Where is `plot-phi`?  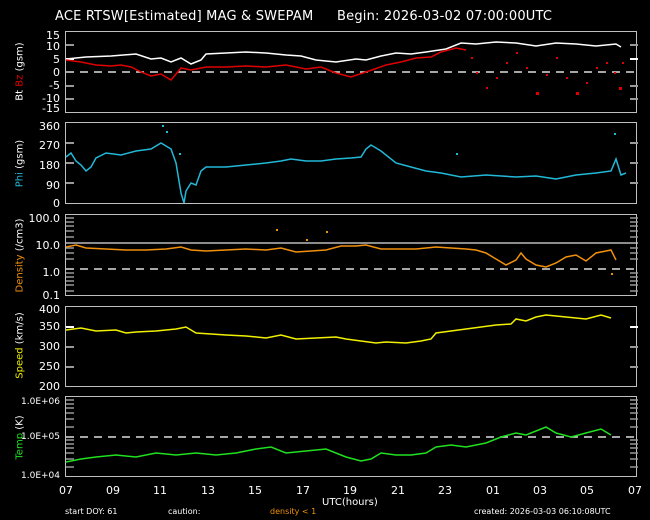 plot-phi is located at coordinates (352, 164).